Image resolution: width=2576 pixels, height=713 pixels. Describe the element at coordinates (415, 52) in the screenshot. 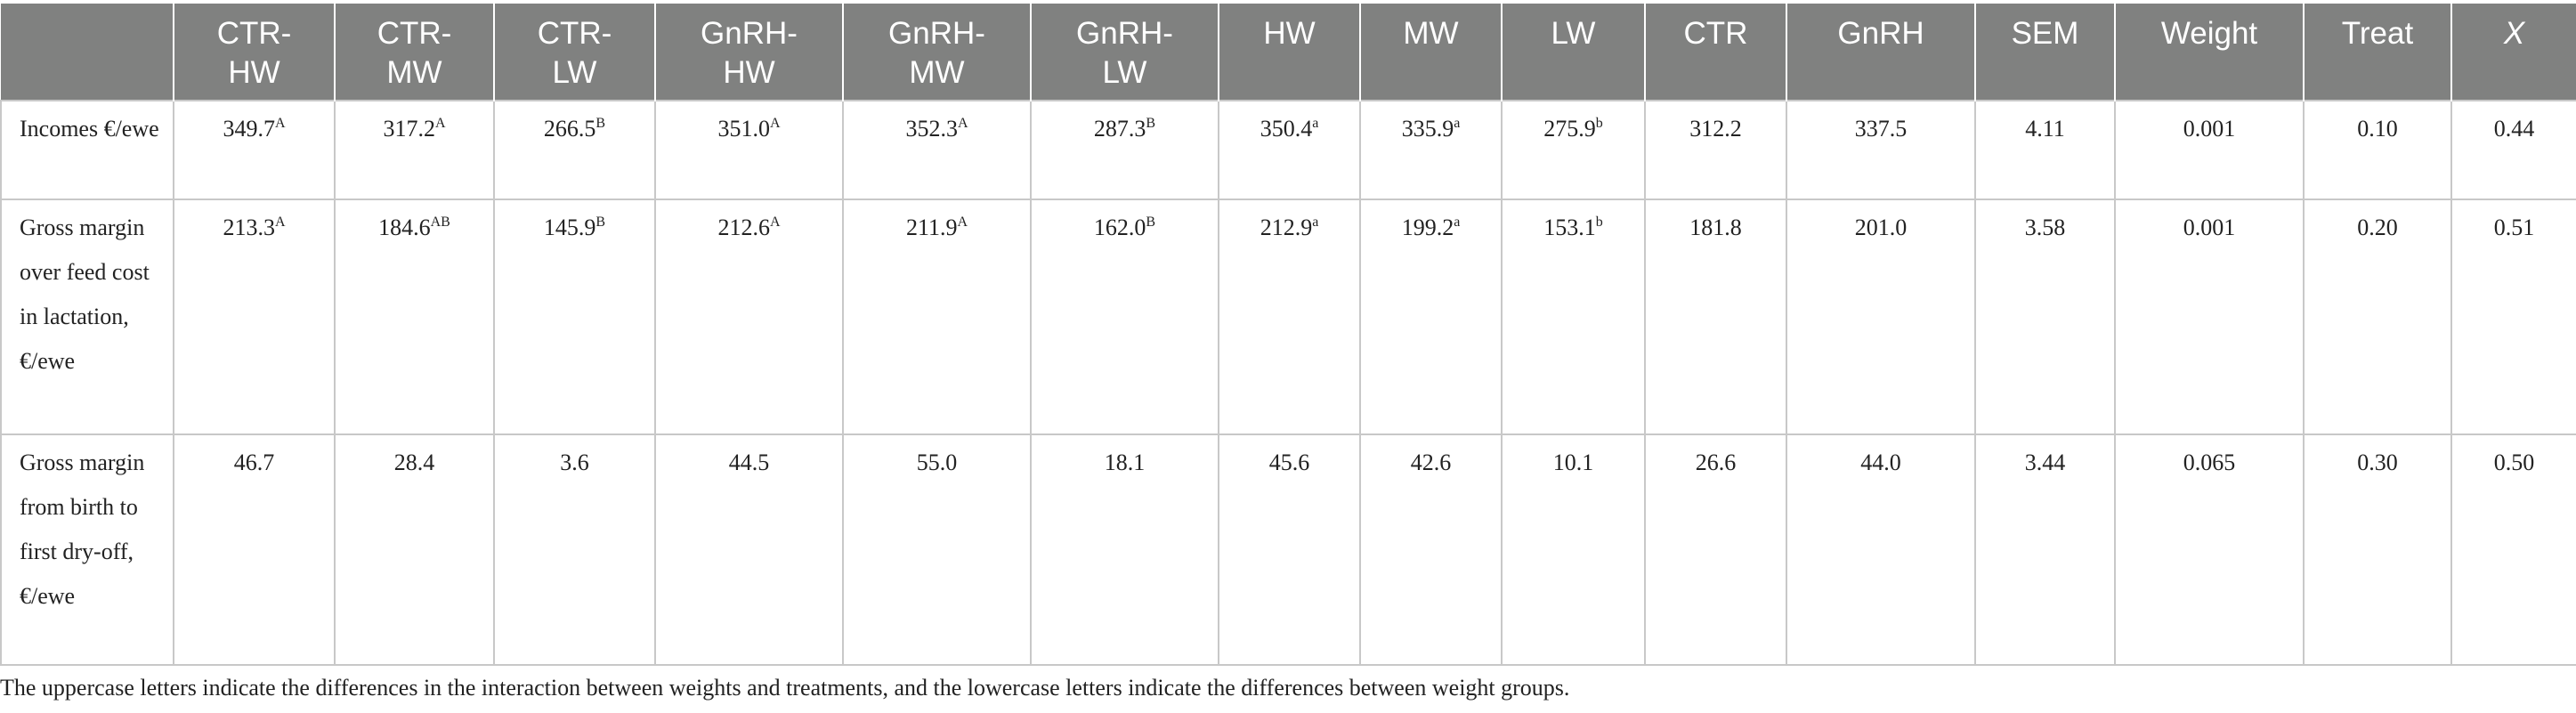

I see `header-cell: CTR-MW` at that location.